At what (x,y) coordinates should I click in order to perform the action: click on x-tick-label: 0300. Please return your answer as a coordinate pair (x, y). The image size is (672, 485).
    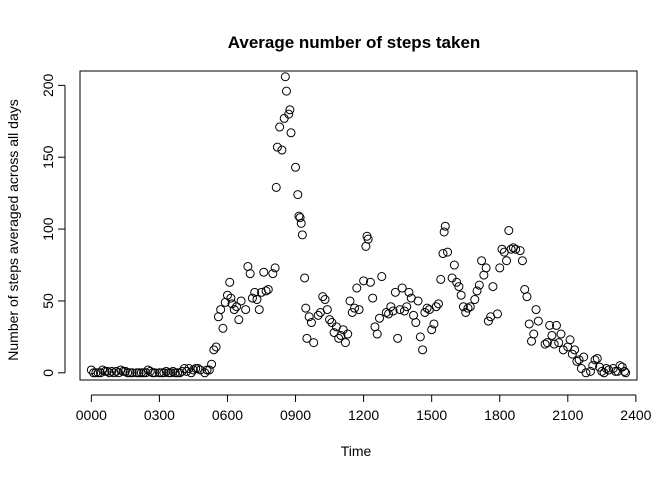
    Looking at the image, I should click on (159, 415).